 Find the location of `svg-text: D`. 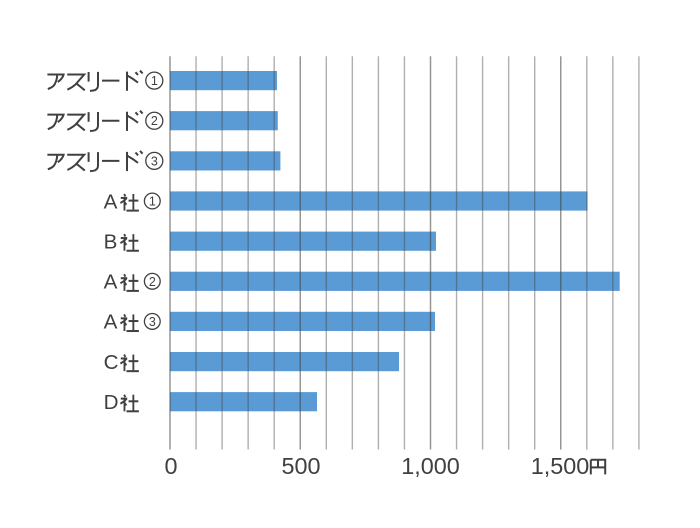

svg-text: D is located at coordinates (111, 402).